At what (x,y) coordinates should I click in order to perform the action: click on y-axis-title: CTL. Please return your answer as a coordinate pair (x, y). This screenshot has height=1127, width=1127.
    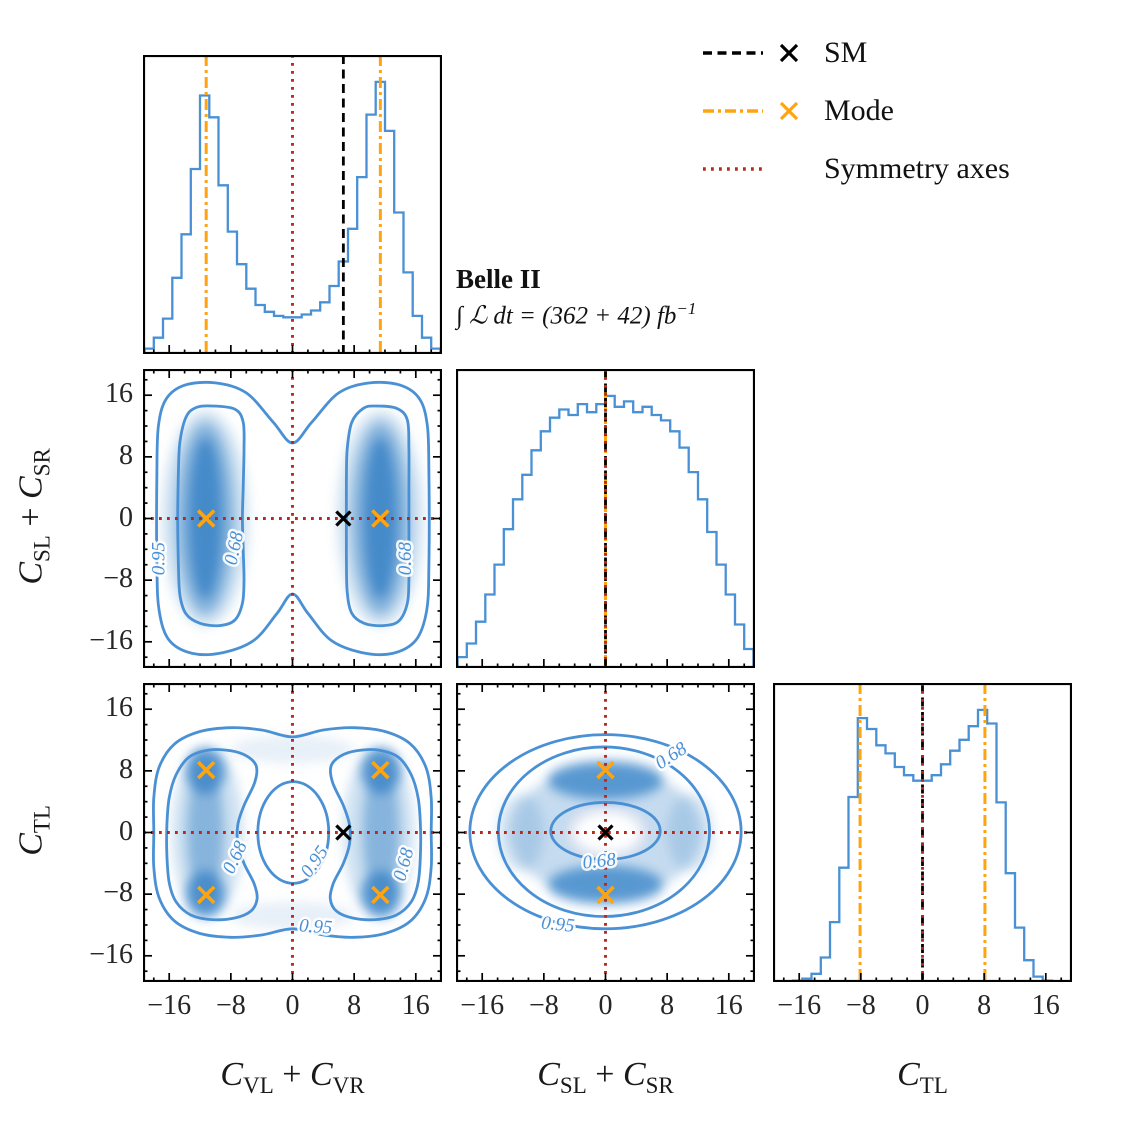
    Looking at the image, I should click on (33, 830).